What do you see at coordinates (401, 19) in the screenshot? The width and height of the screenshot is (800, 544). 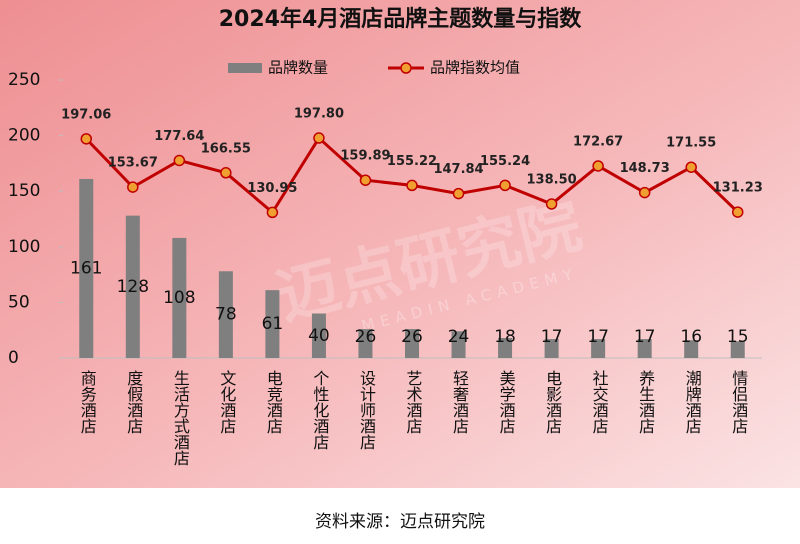 I see `chart-title: 2024年4月酒店品牌主题数量与指数` at bounding box center [401, 19].